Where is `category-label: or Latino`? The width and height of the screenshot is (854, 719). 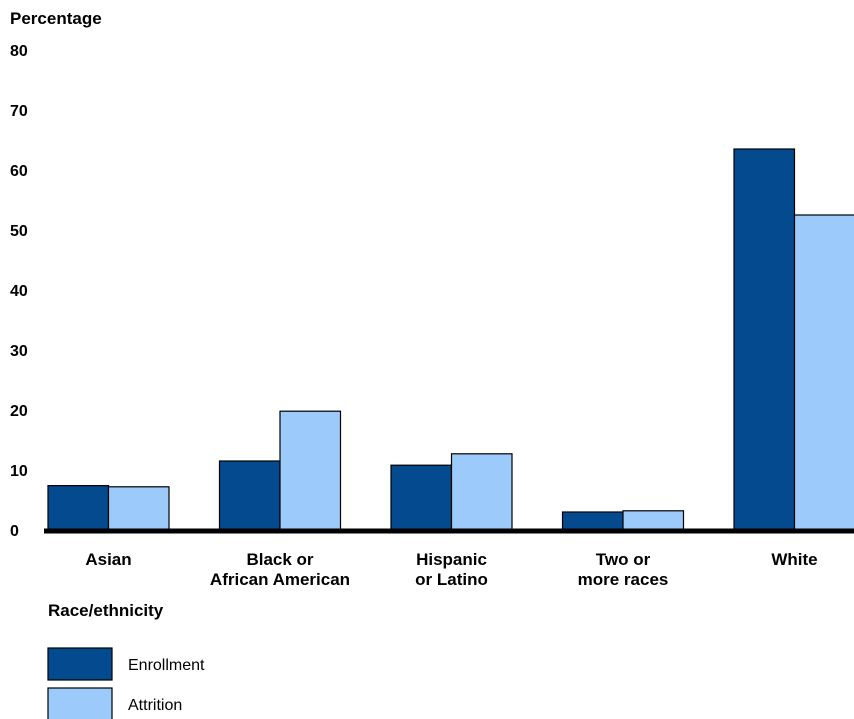 category-label: or Latino is located at coordinates (451, 579).